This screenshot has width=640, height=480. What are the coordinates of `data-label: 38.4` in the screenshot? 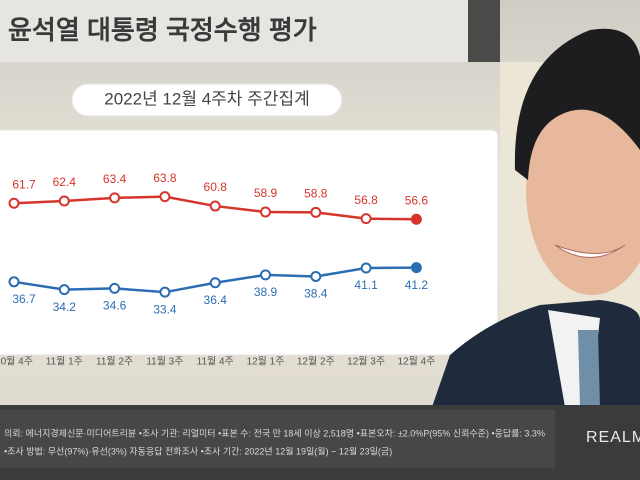 It's located at (316, 294).